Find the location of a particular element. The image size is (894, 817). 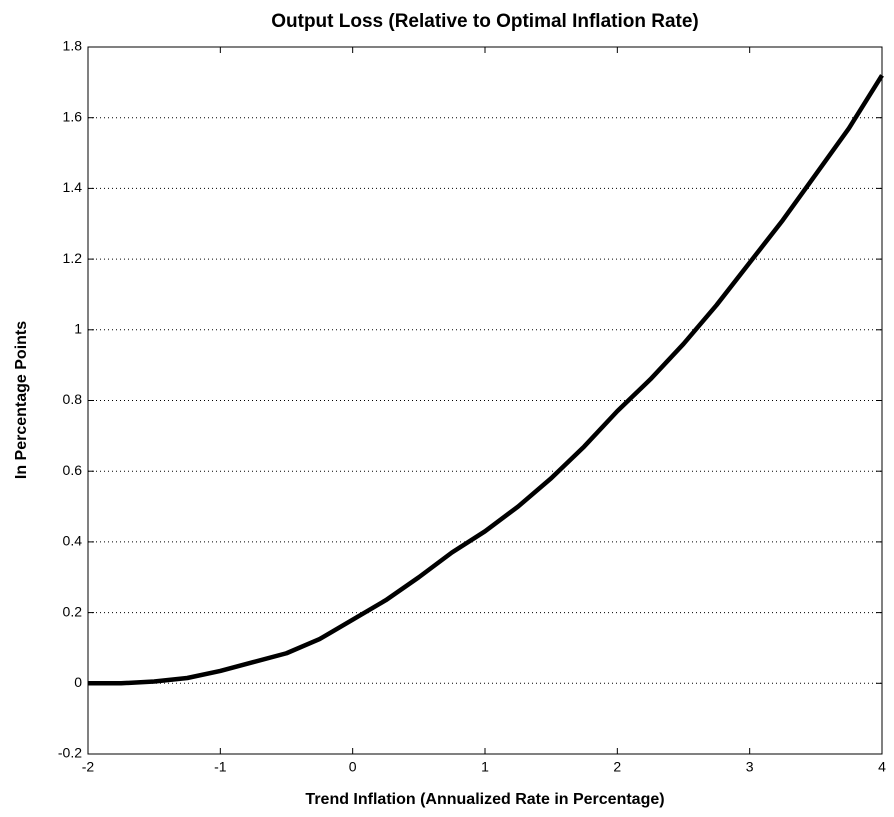

y-tick-label: 0.2 is located at coordinates (73, 611).